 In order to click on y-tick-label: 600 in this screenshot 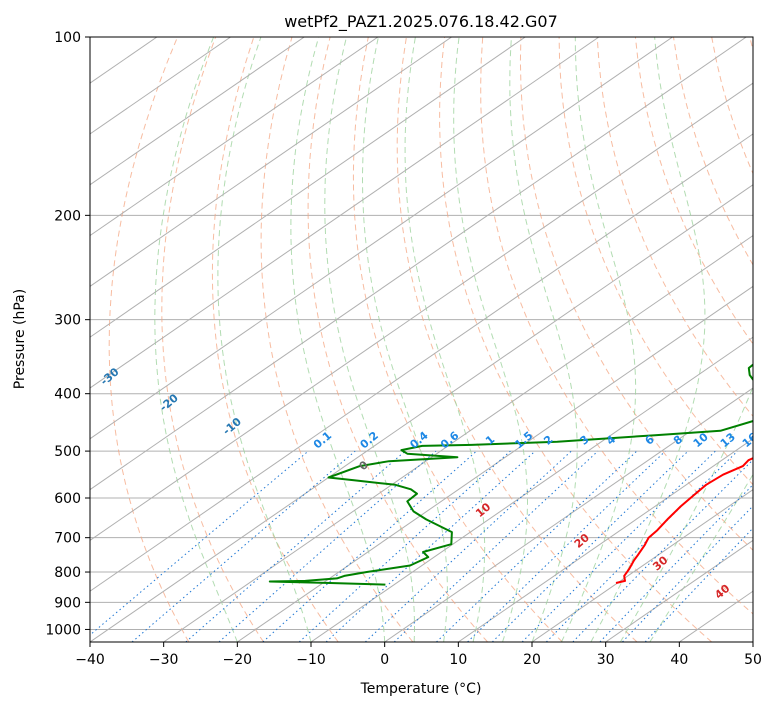, I will do `click(67, 499)`.